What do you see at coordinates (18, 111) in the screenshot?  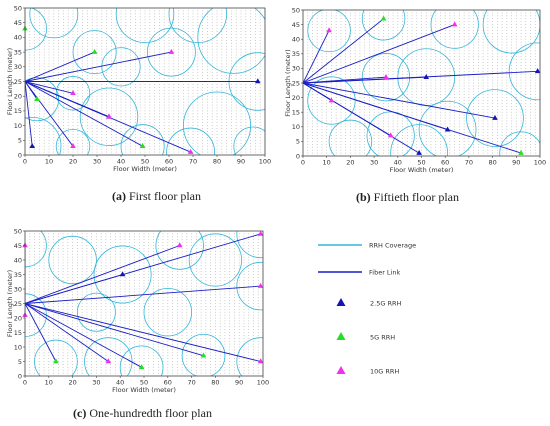 I see `y-tick-label: 15` at bounding box center [18, 111].